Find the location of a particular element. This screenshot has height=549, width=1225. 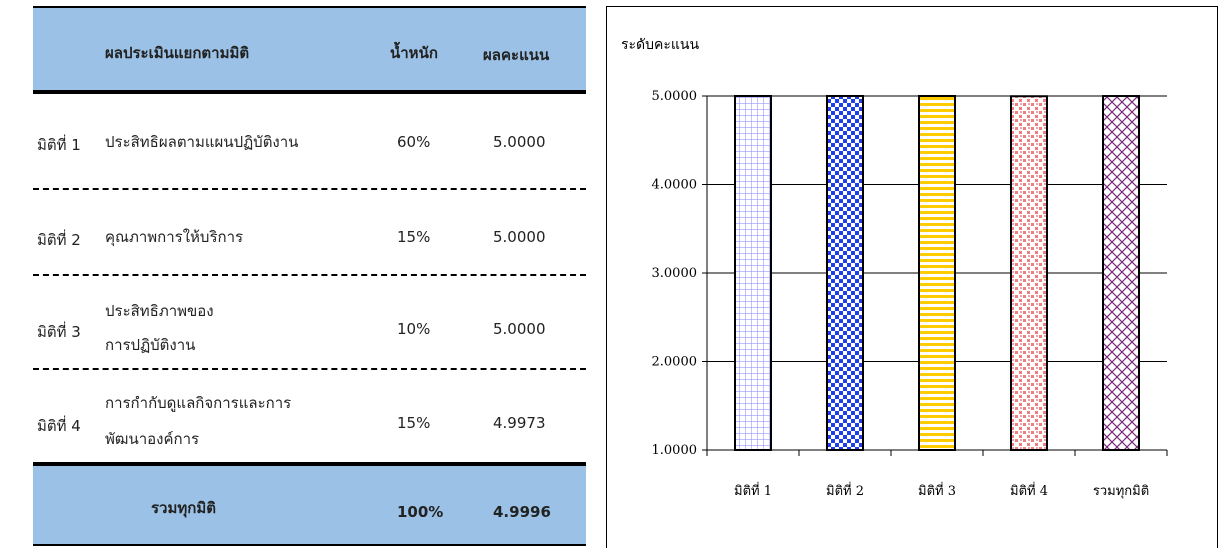

header-divider is located at coordinates (309, 92).